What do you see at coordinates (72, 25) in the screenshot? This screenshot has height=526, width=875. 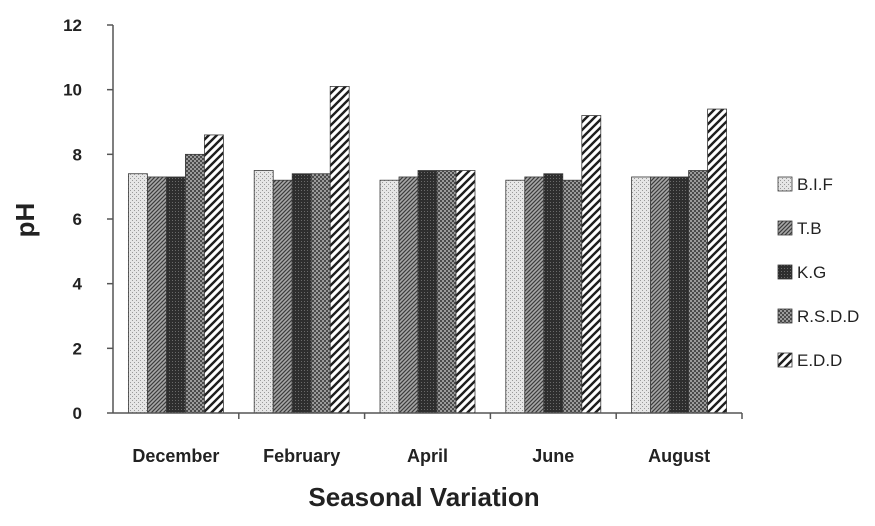 I see `y-tick-label: 12` at bounding box center [72, 25].